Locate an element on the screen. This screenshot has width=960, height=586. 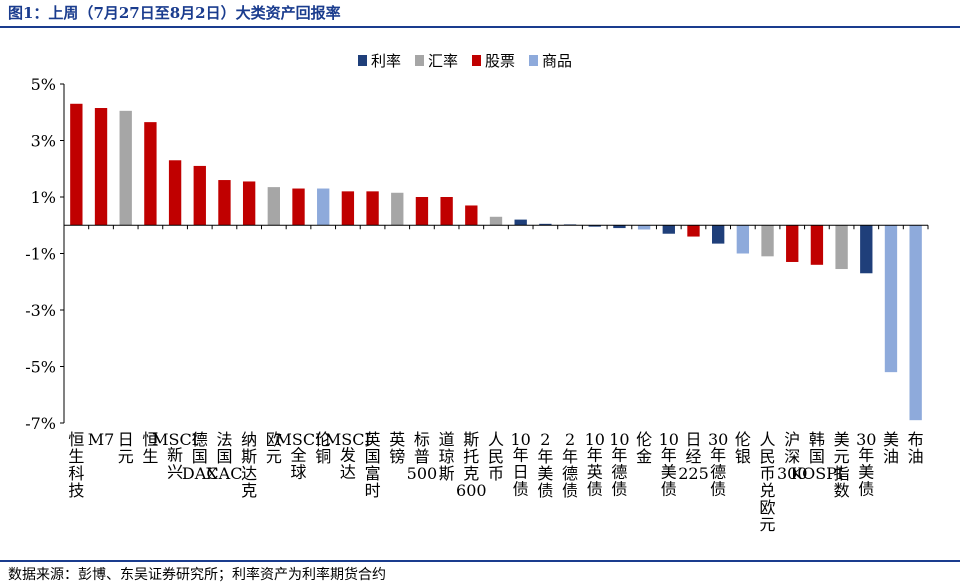
title-rule is located at coordinates (480, 27).